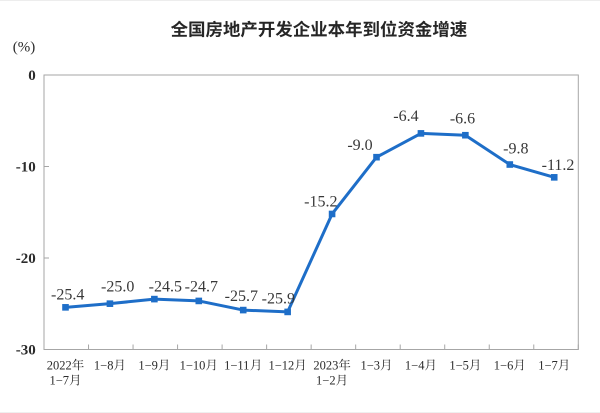 This screenshot has width=600, height=413. What do you see at coordinates (236, 365) in the screenshot?
I see `svg-text: 1−11` at bounding box center [236, 365].